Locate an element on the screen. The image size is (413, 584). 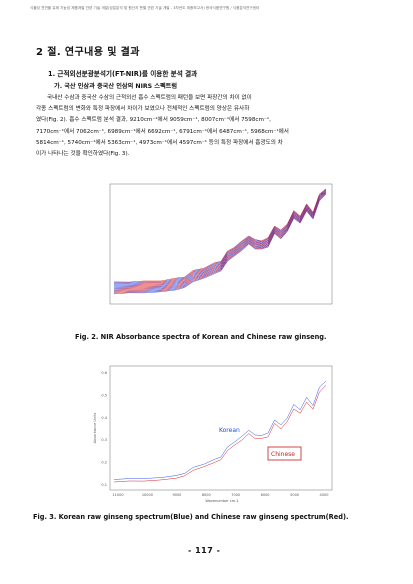
legend-korean-label: Korean is located at coordinates (229, 430).